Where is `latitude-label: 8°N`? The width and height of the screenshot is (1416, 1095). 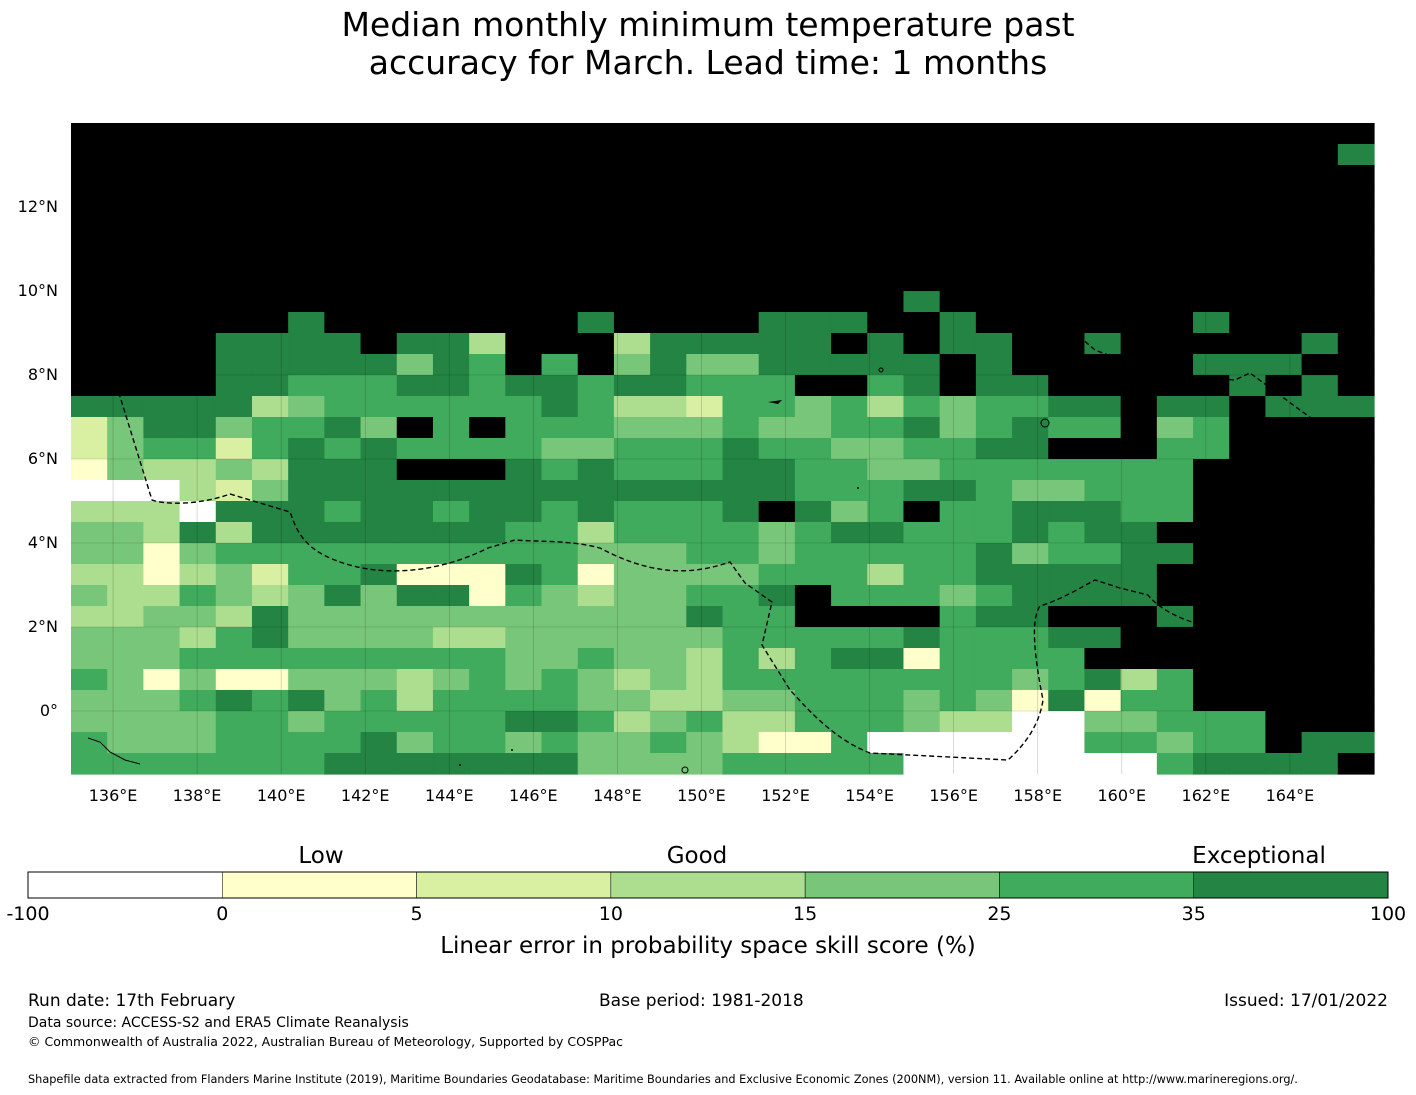 latitude-label: 8°N is located at coordinates (42, 374).